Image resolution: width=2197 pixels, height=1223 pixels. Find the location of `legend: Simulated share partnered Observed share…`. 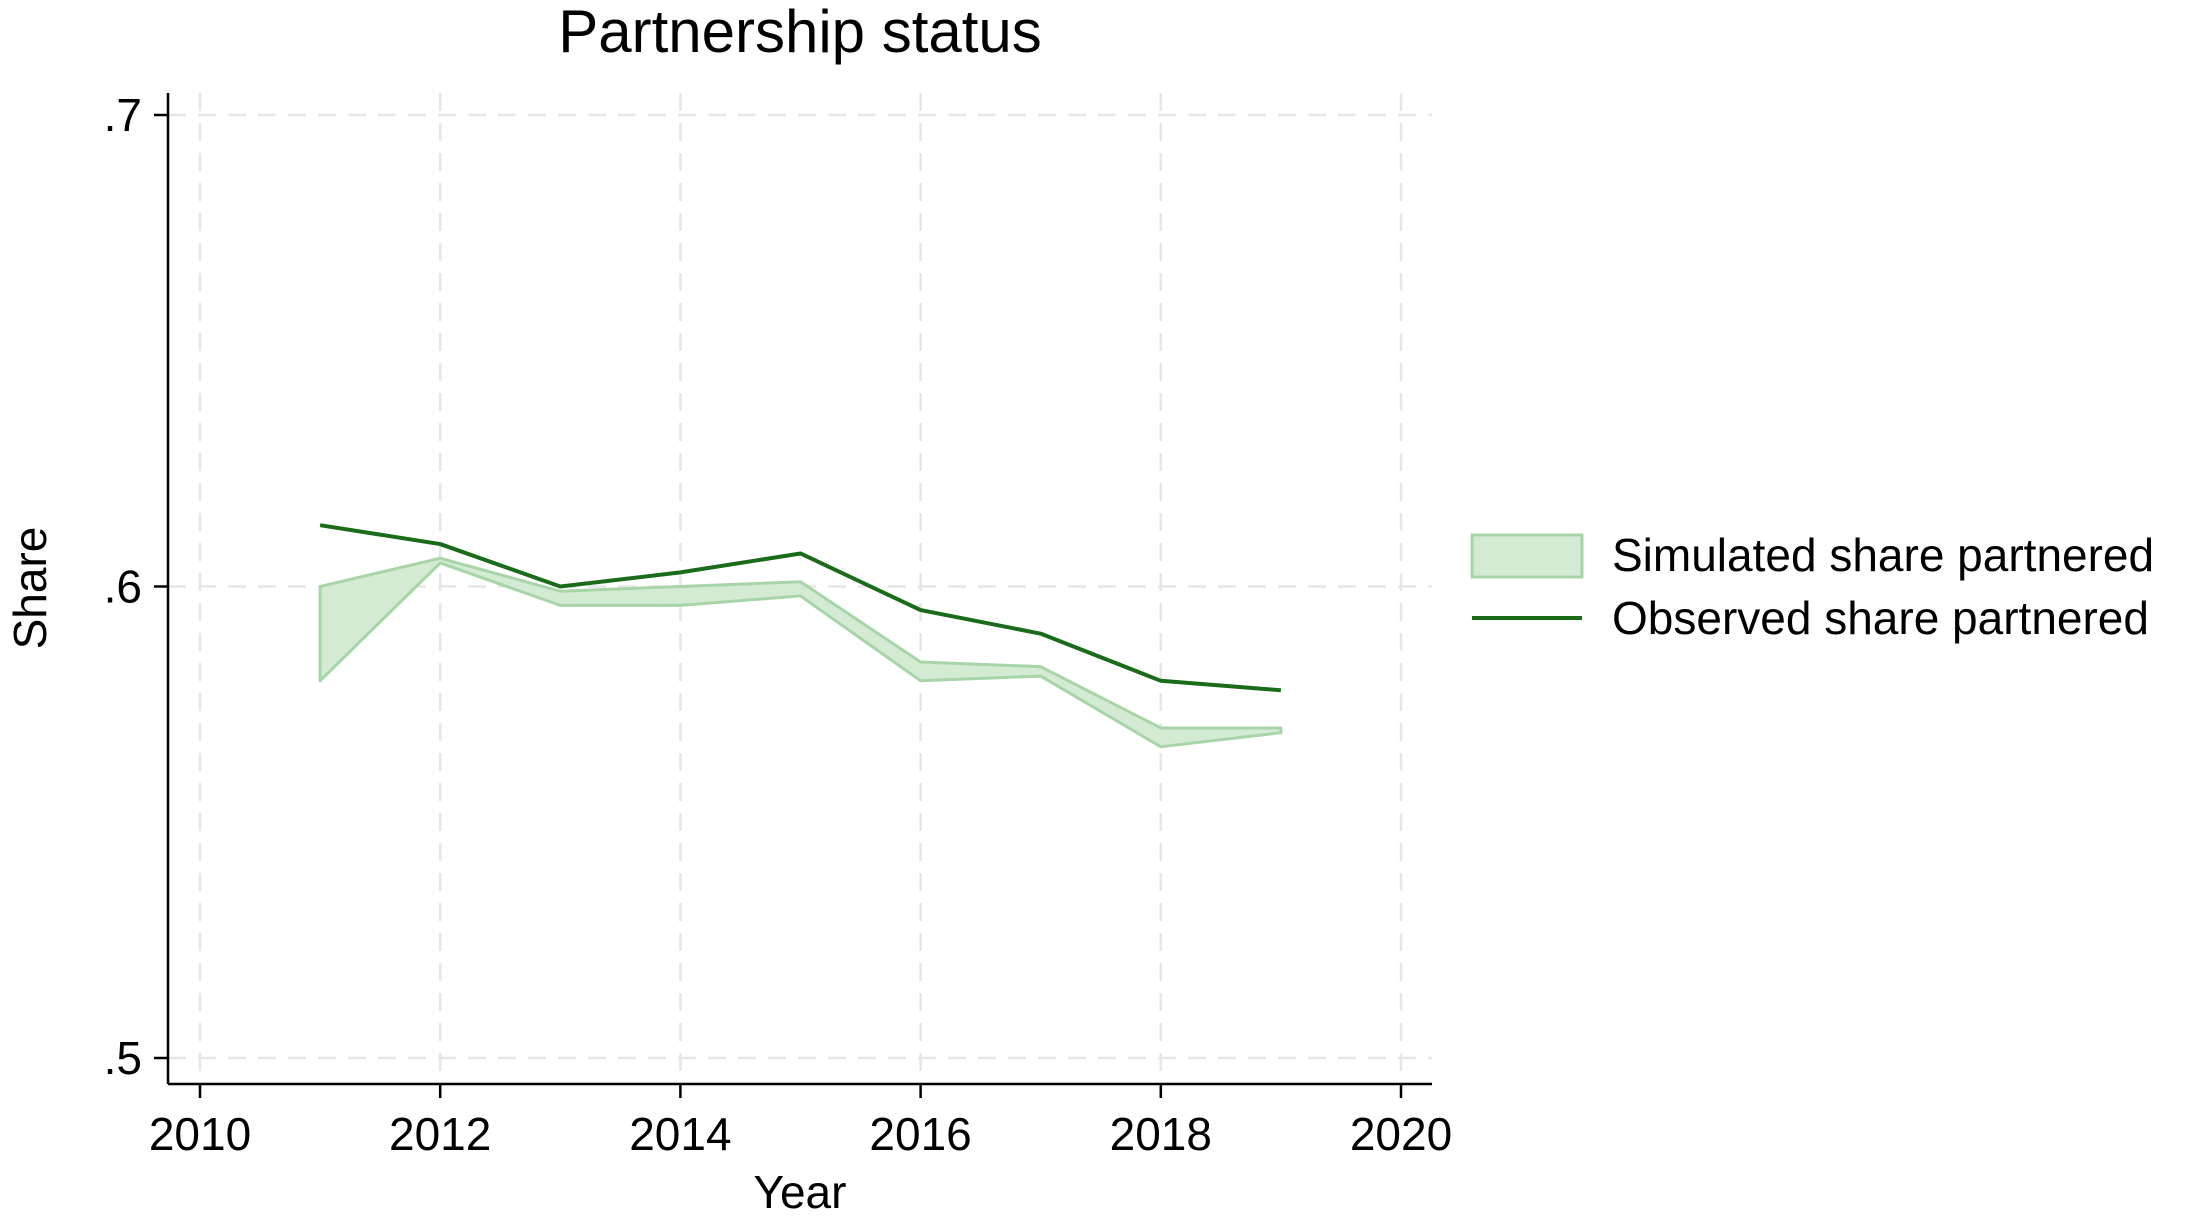

legend: Simulated share partnered Observed share… is located at coordinates (1812, 586).